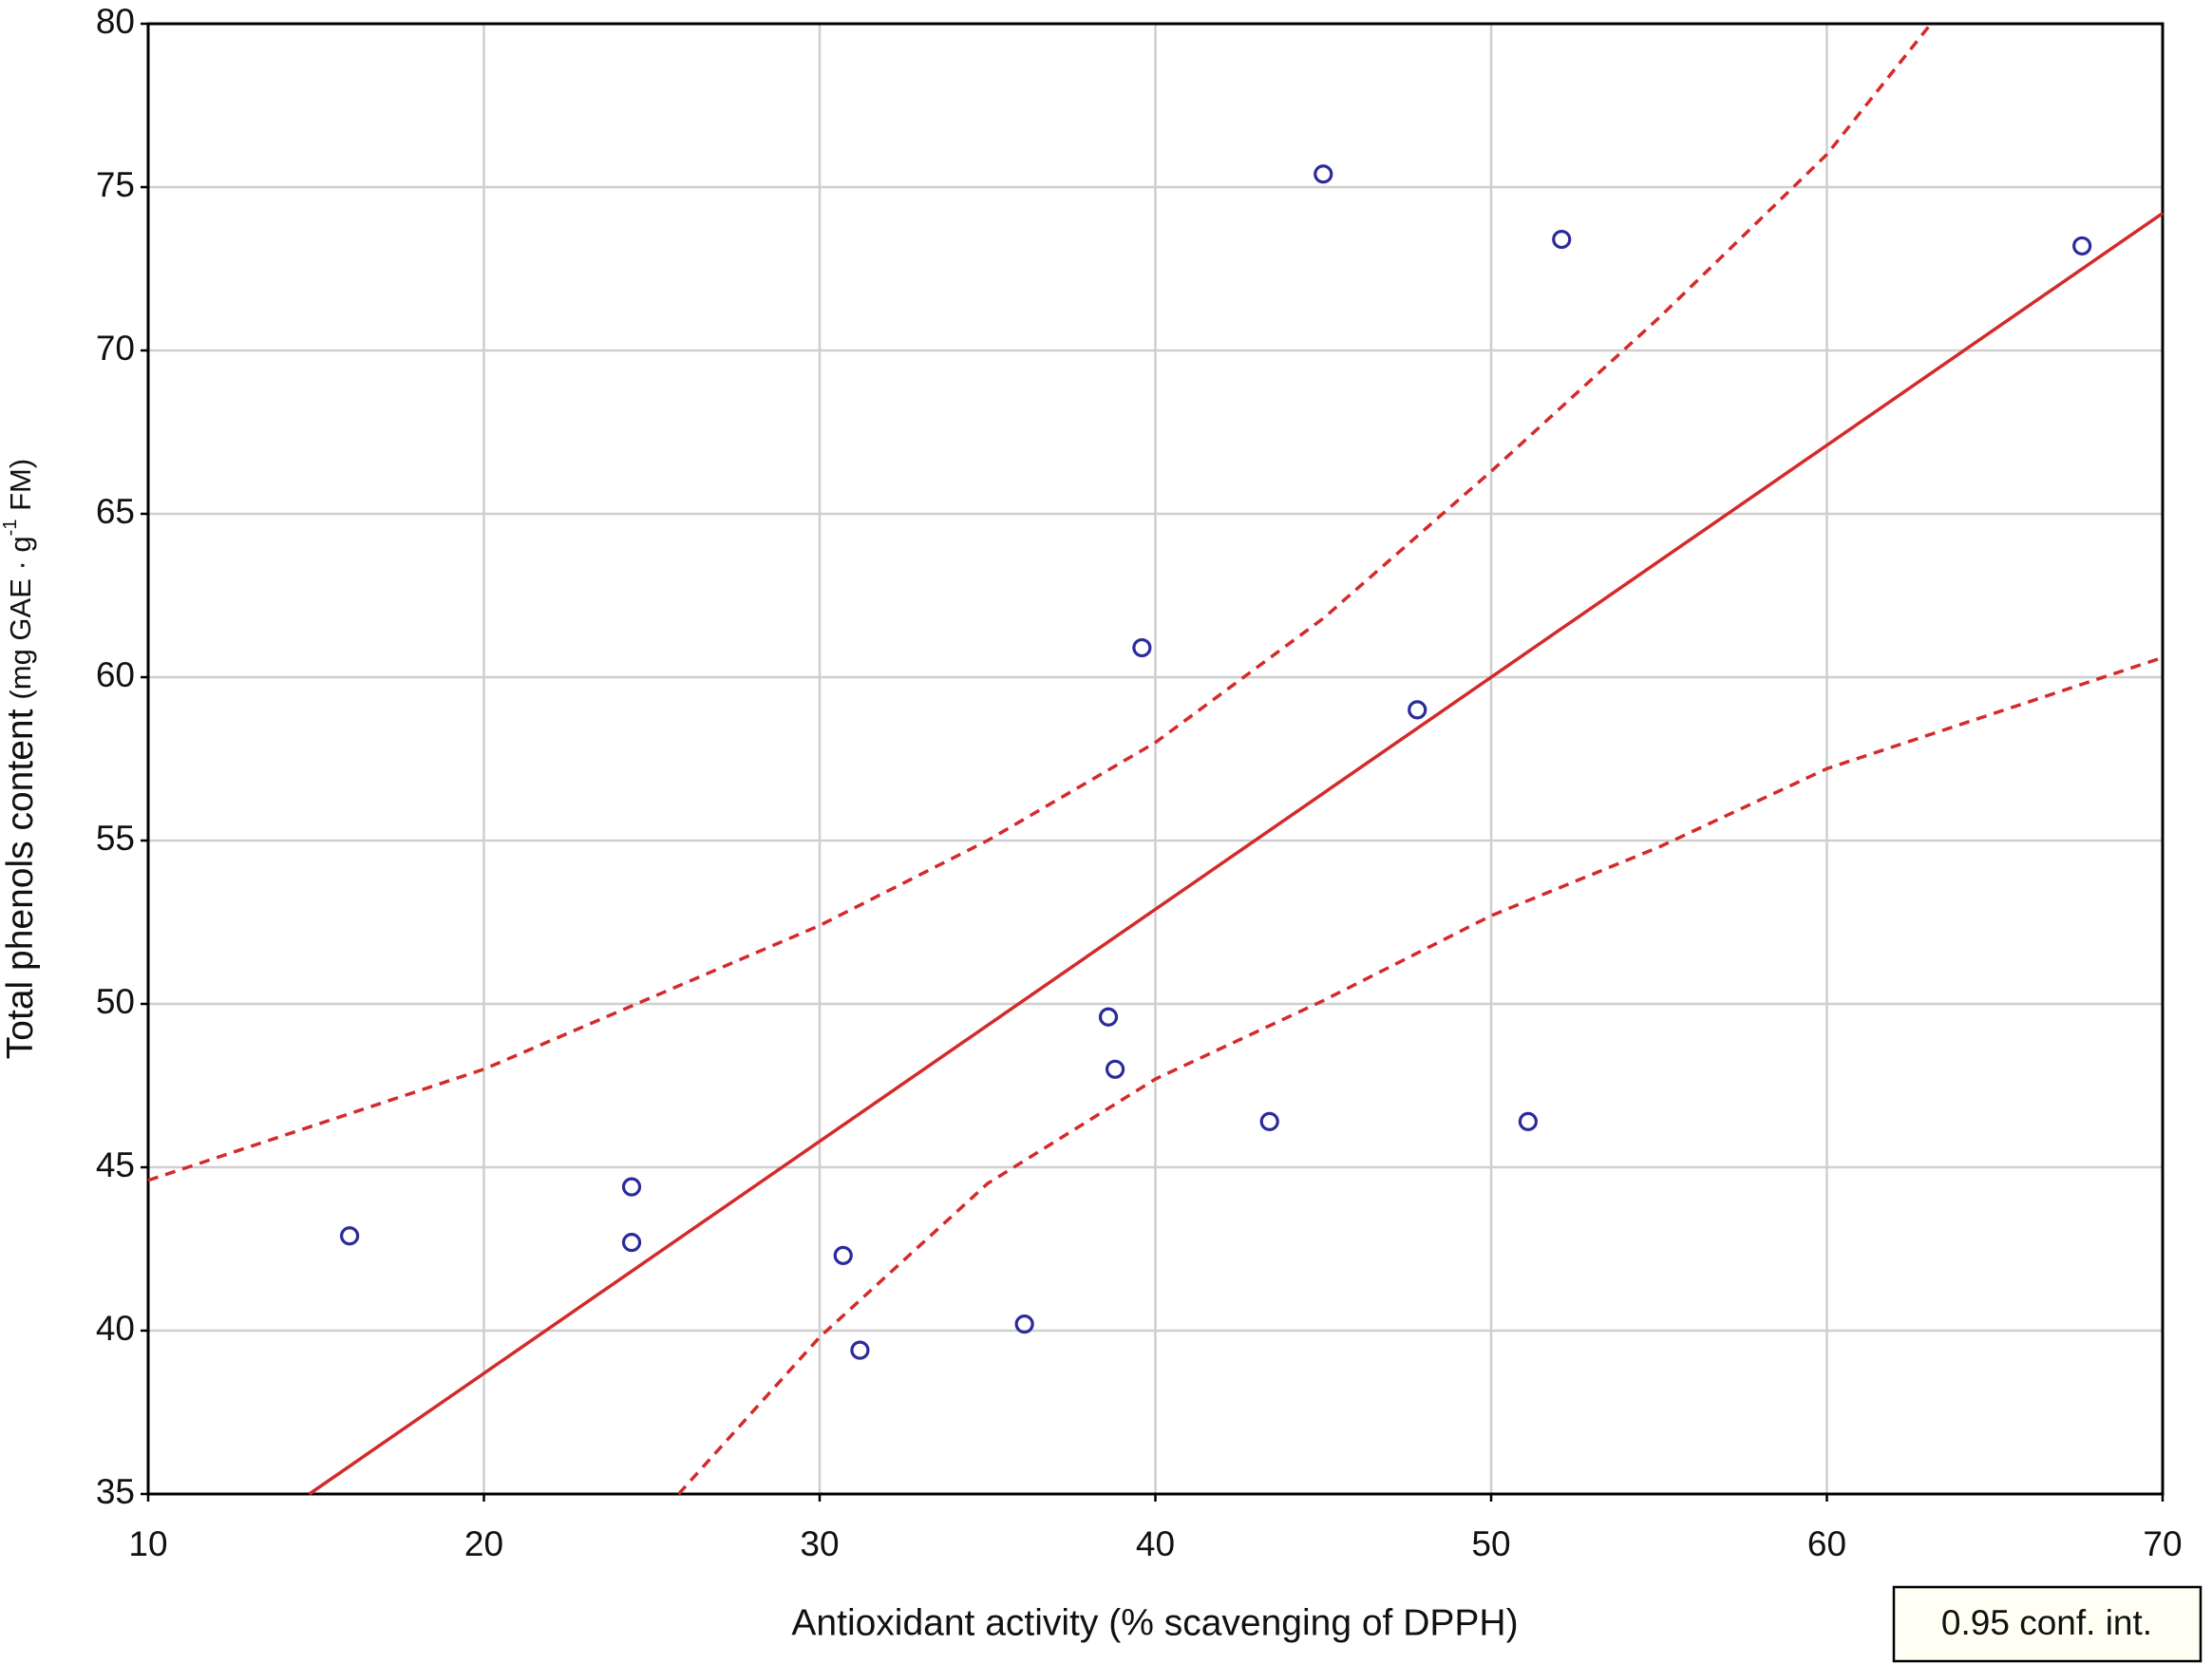  Describe the element at coordinates (115, 1164) in the screenshot. I see `y-tick-label: 45` at that location.